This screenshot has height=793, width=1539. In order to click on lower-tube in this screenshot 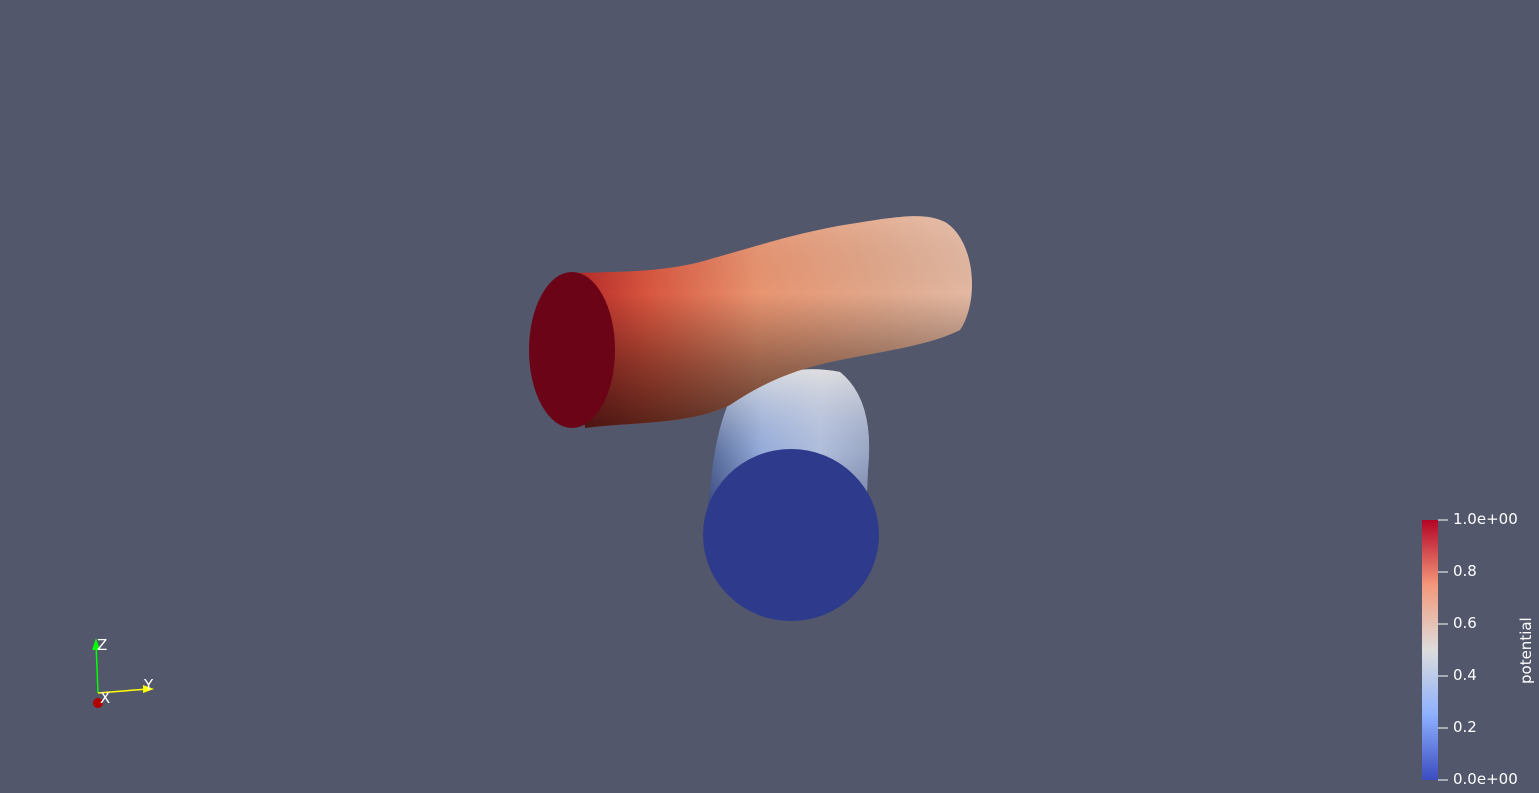, I will do `click(791, 495)`.